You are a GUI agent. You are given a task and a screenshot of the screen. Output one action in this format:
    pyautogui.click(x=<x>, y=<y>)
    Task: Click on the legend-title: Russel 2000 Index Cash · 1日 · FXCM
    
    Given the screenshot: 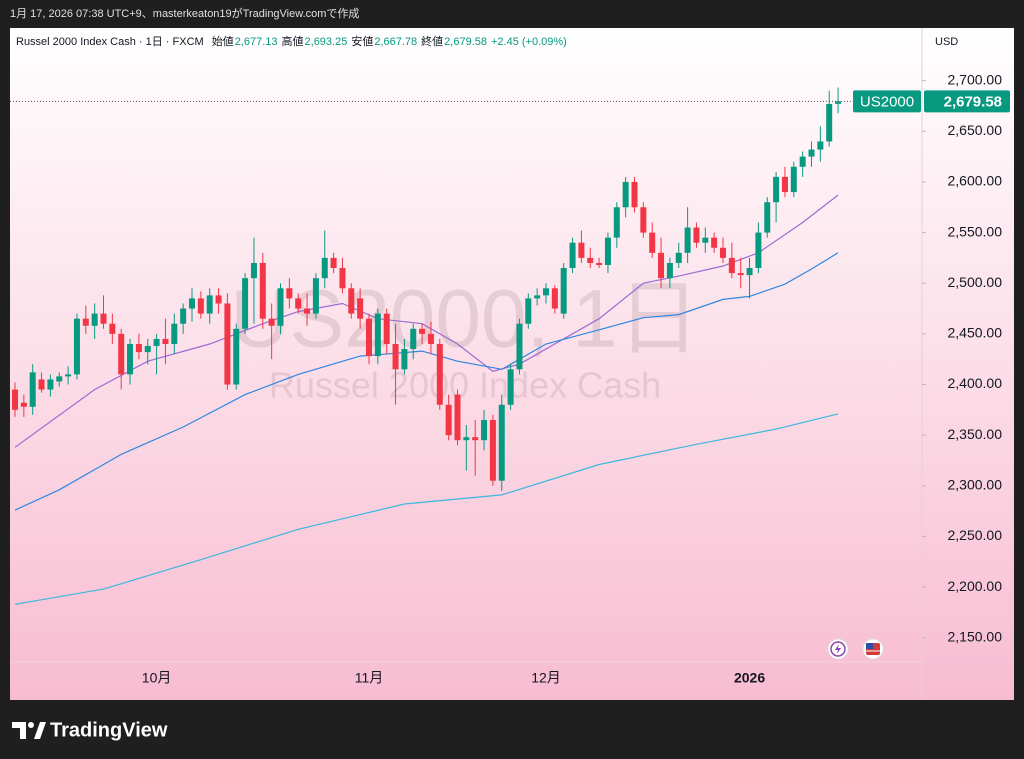 What is the action you would take?
    pyautogui.click(x=110, y=42)
    